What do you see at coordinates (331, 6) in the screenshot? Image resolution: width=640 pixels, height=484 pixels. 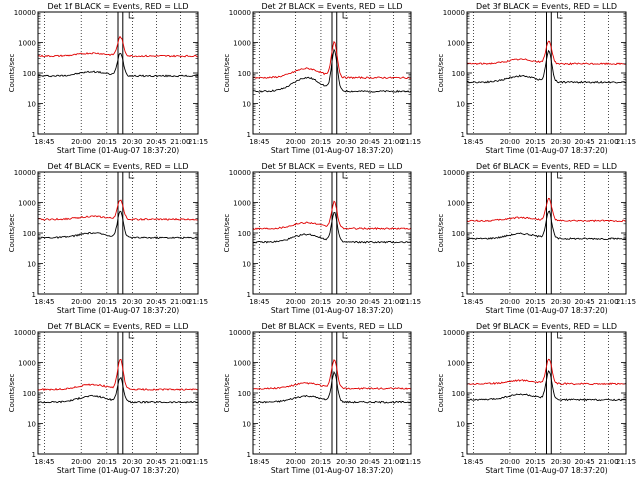 I see `panel-title: Det 2f BLACK = Events, RED = LLD` at bounding box center [331, 6].